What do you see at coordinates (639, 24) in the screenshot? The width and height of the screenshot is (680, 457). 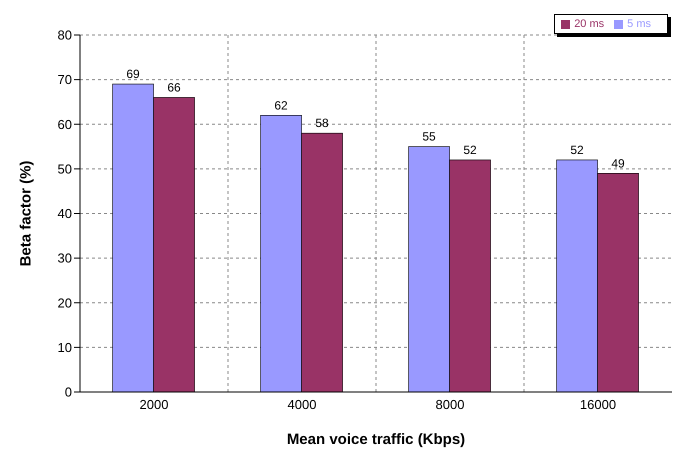 I see `legend-label: 5 ms` at bounding box center [639, 24].